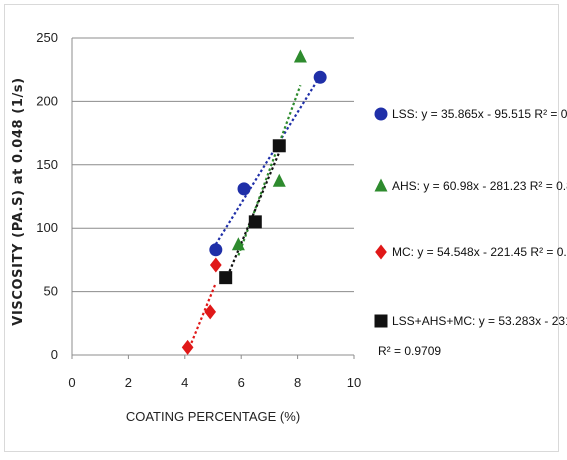 The image size is (567, 460). Describe the element at coordinates (381, 252) in the screenshot. I see `legend-marker-mc` at that location.